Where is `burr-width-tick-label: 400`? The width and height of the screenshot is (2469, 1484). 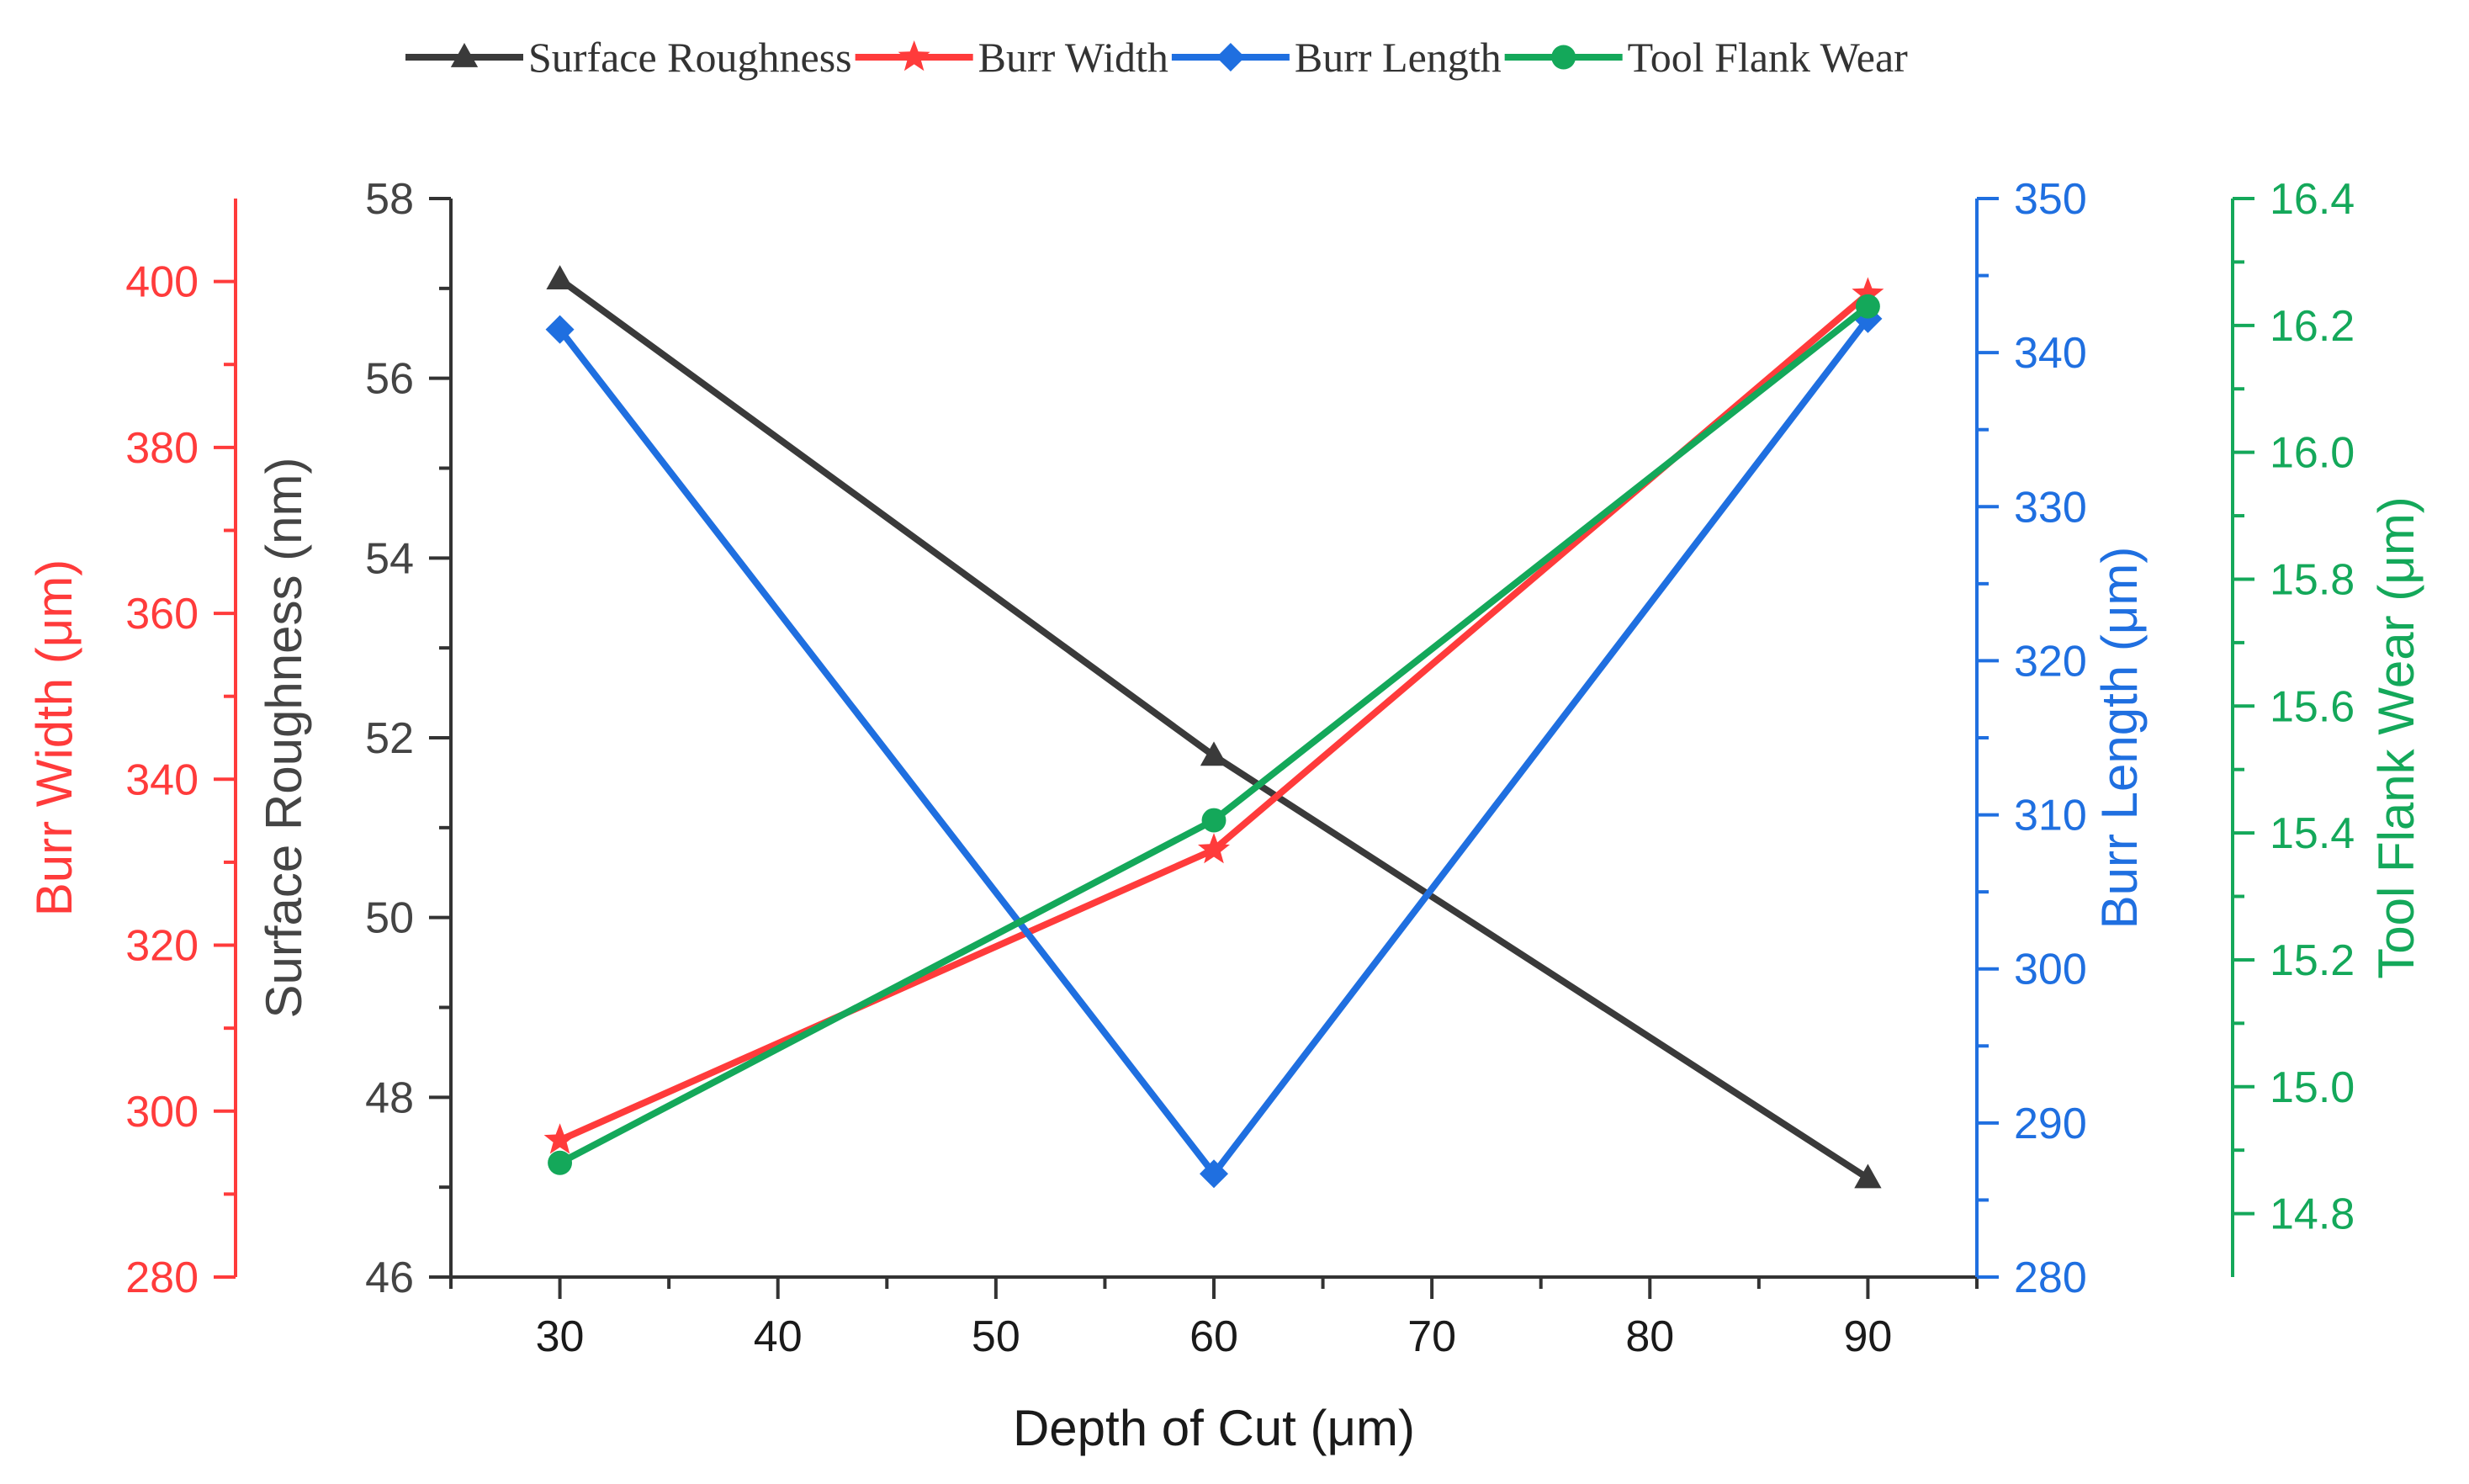
burr-width-tick-label: 400 is located at coordinates (162, 282).